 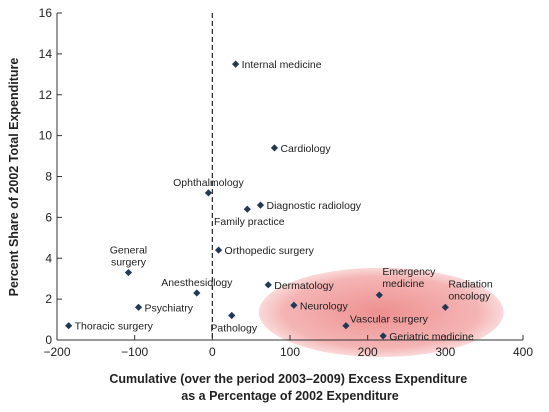 I want to click on point-label-line: Pathology, so click(x=233, y=328).